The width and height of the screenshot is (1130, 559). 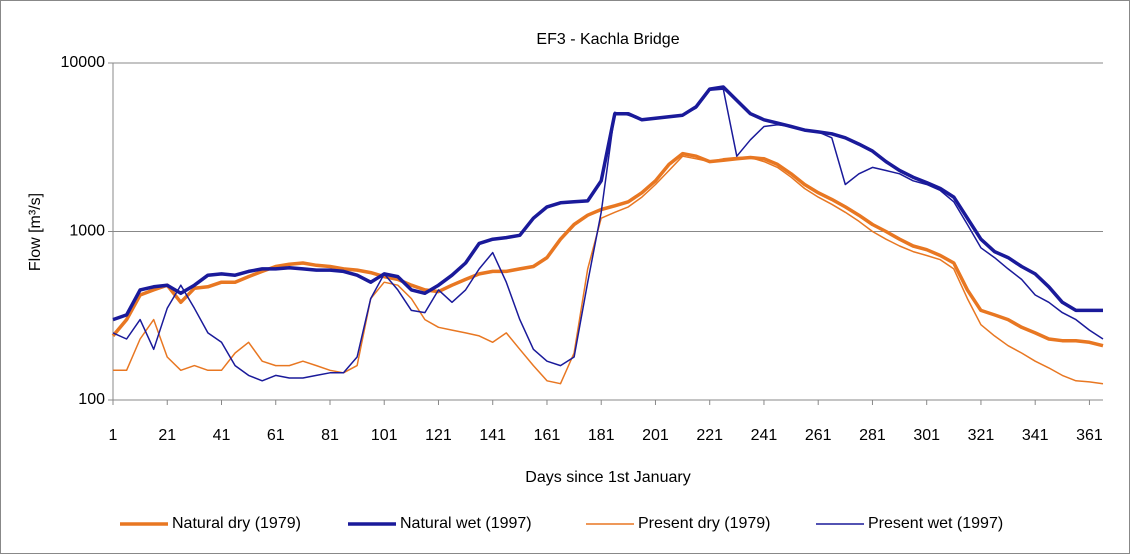 What do you see at coordinates (492, 435) in the screenshot?
I see `x-tick-label: 141` at bounding box center [492, 435].